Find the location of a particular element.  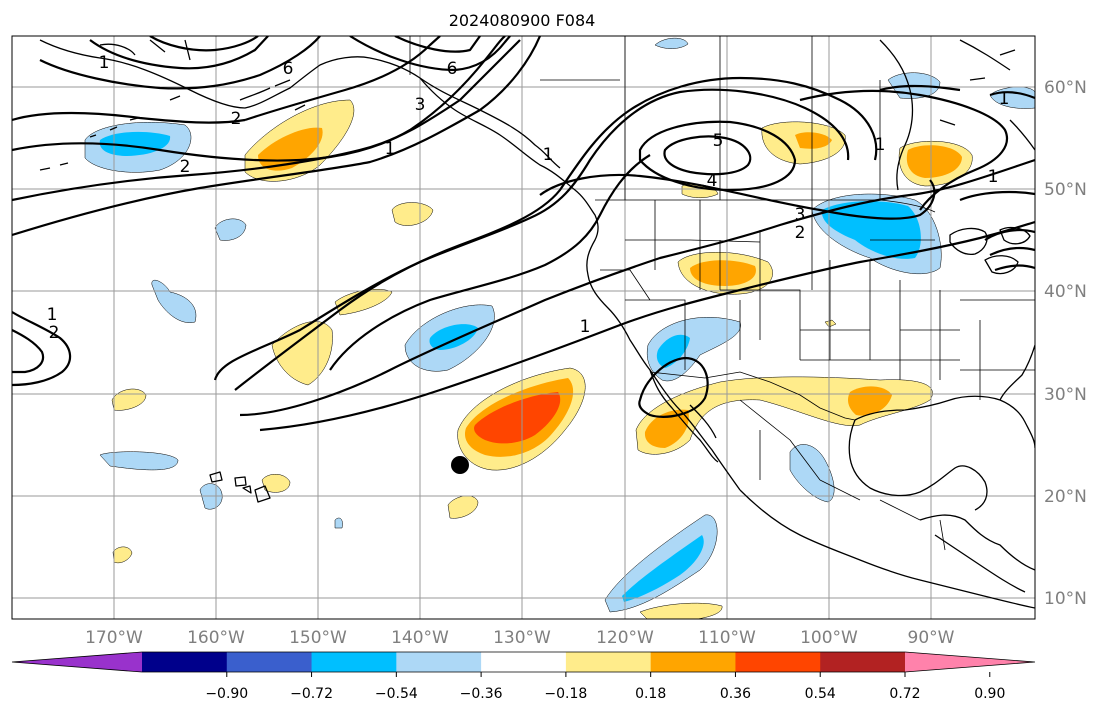

colorbar-extension-low is located at coordinates (77, 662).